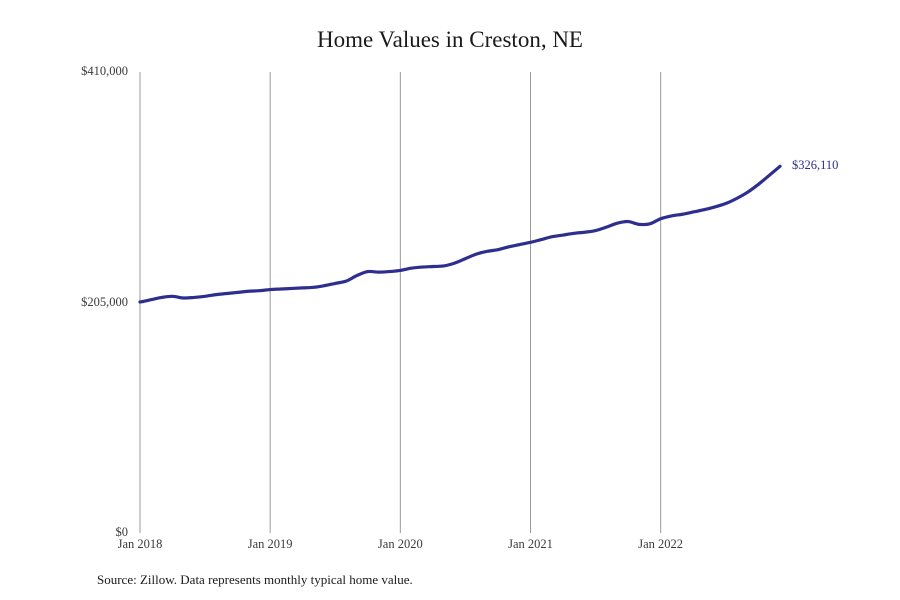 The width and height of the screenshot is (900, 600). I want to click on x-axis-tick-label: Jan 2018, so click(140, 544).